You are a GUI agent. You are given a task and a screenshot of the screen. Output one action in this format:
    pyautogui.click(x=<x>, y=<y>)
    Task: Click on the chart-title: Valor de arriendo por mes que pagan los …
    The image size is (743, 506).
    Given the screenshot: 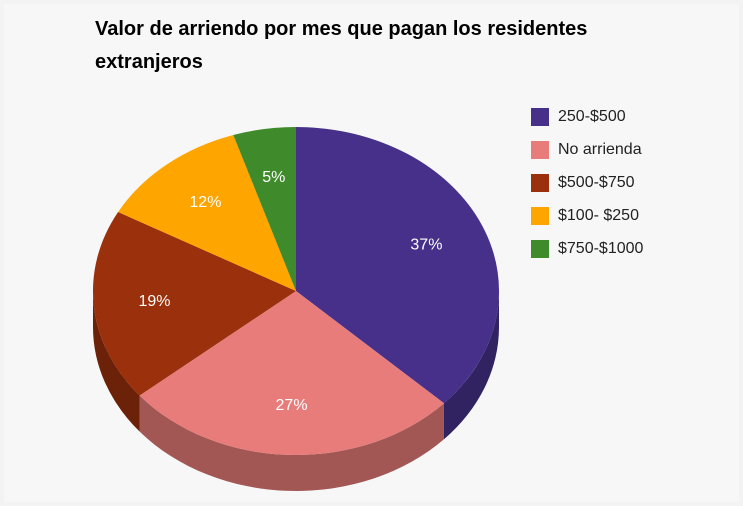 What is the action you would take?
    pyautogui.click(x=341, y=45)
    